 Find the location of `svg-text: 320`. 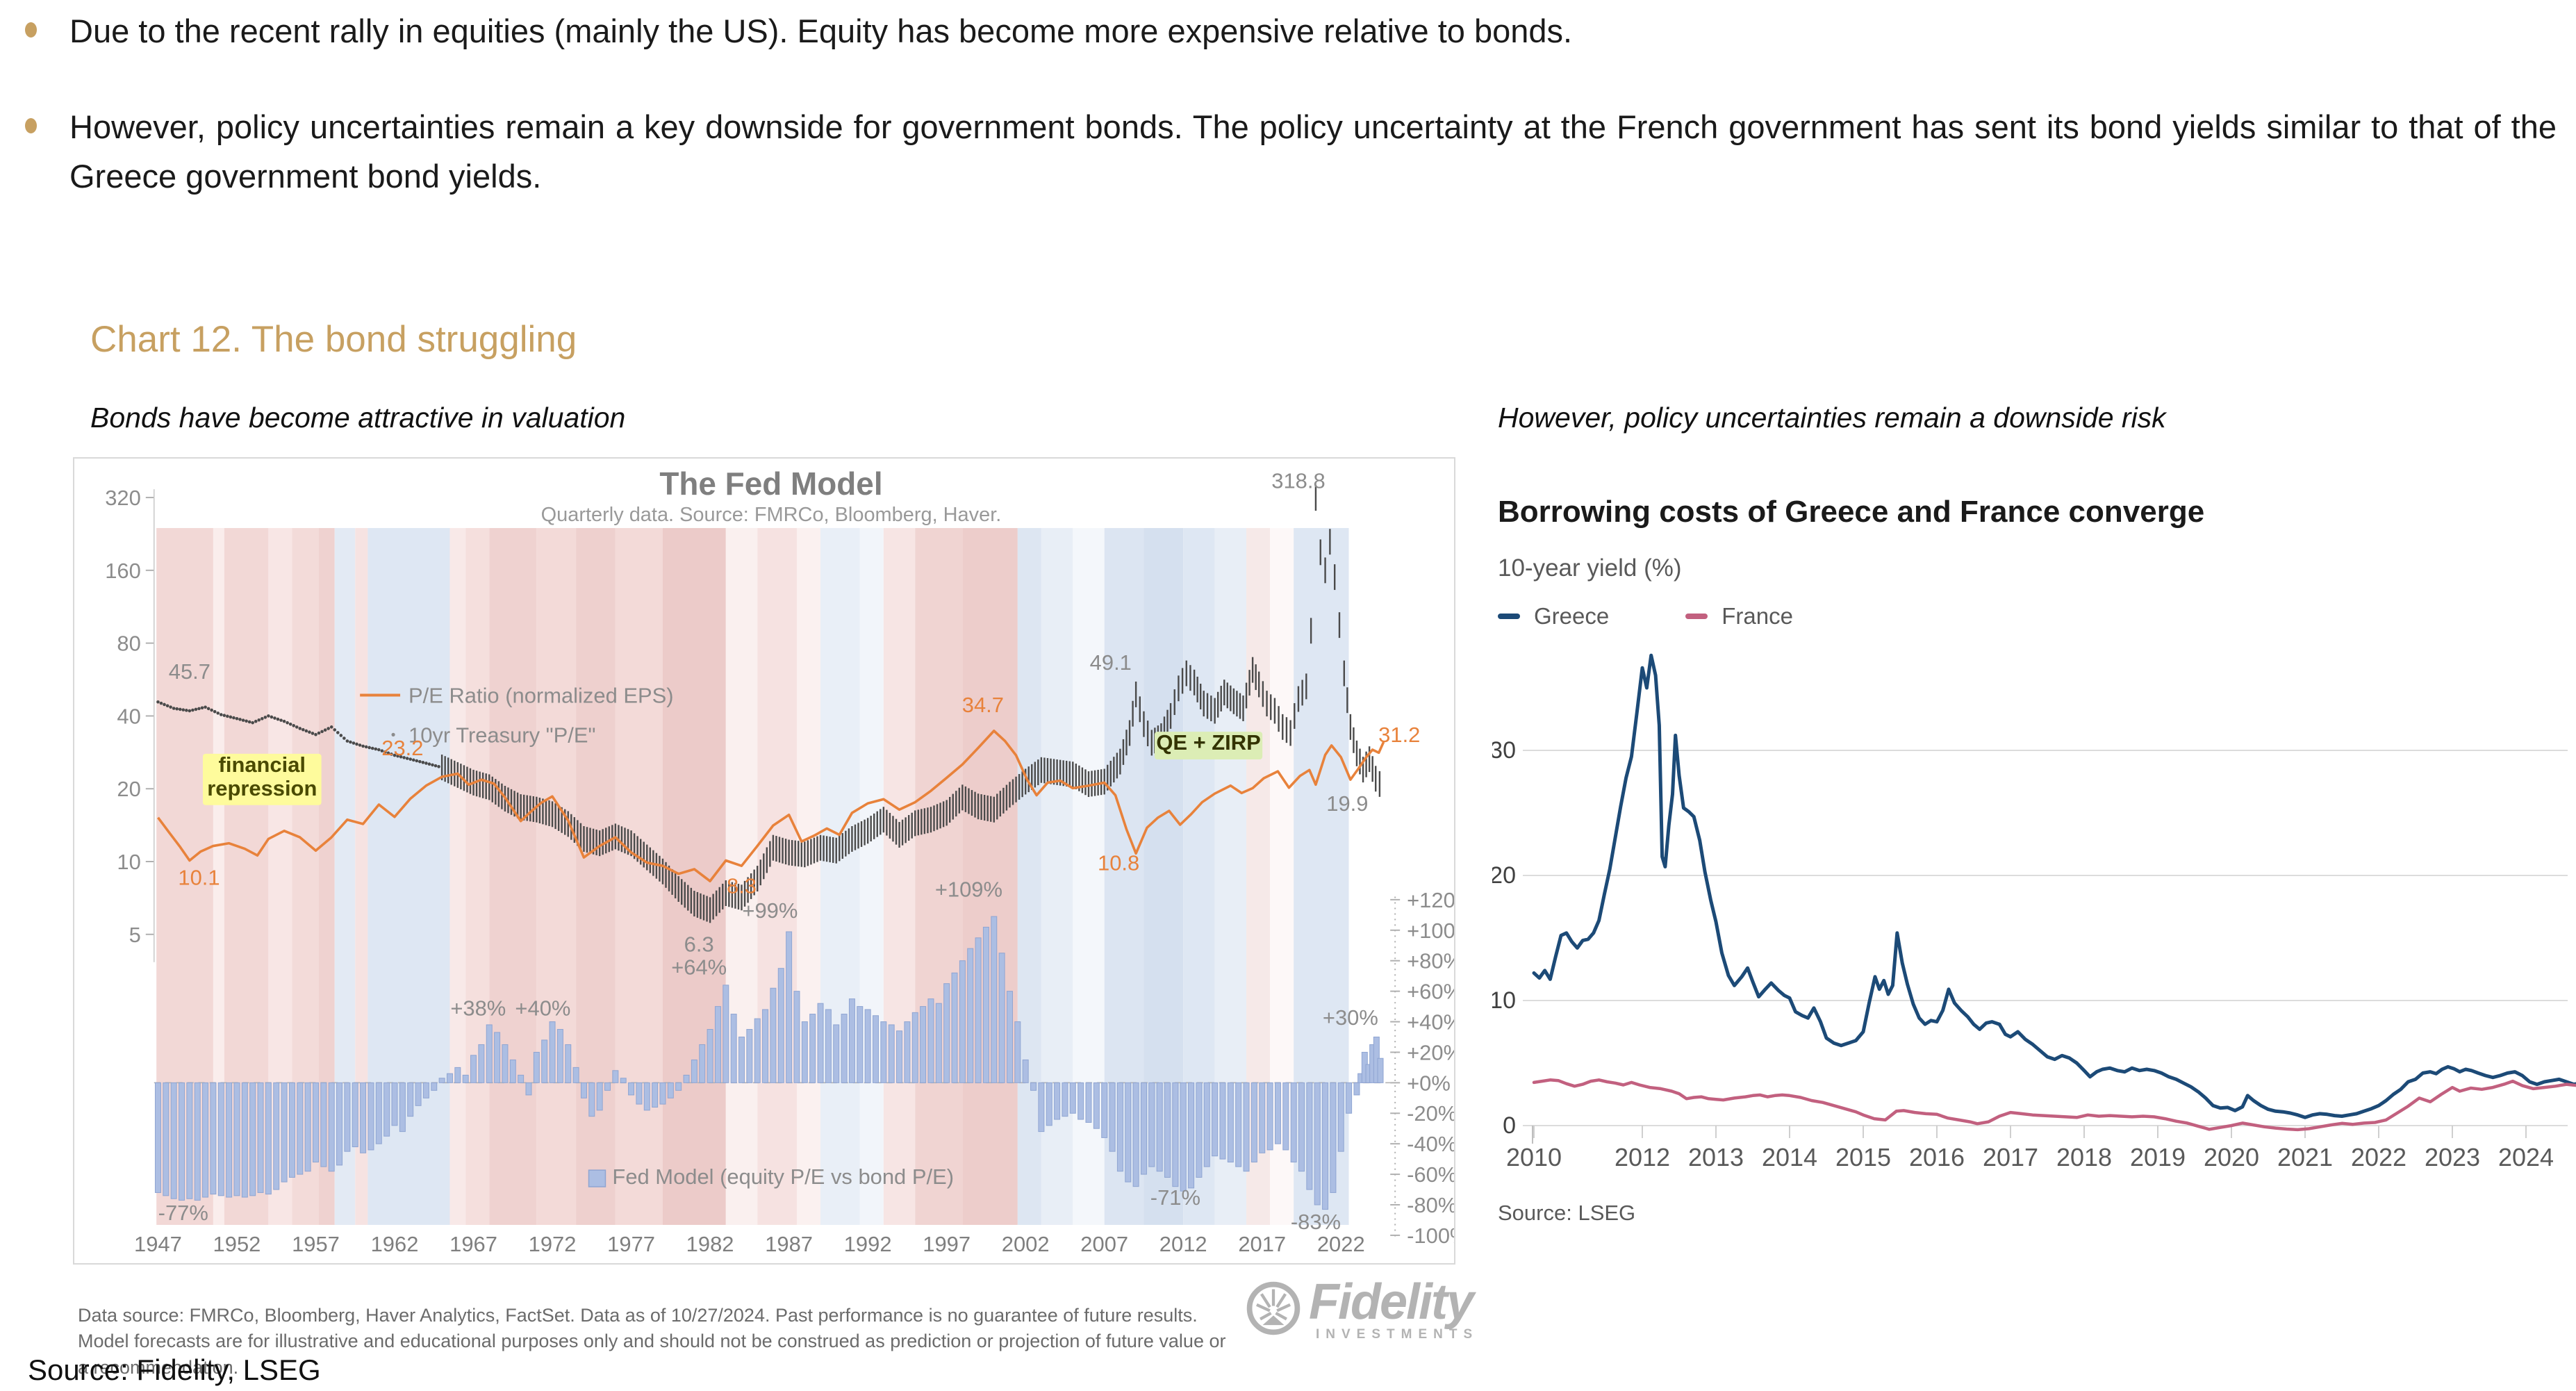

svg-text: 320 is located at coordinates (123, 498).